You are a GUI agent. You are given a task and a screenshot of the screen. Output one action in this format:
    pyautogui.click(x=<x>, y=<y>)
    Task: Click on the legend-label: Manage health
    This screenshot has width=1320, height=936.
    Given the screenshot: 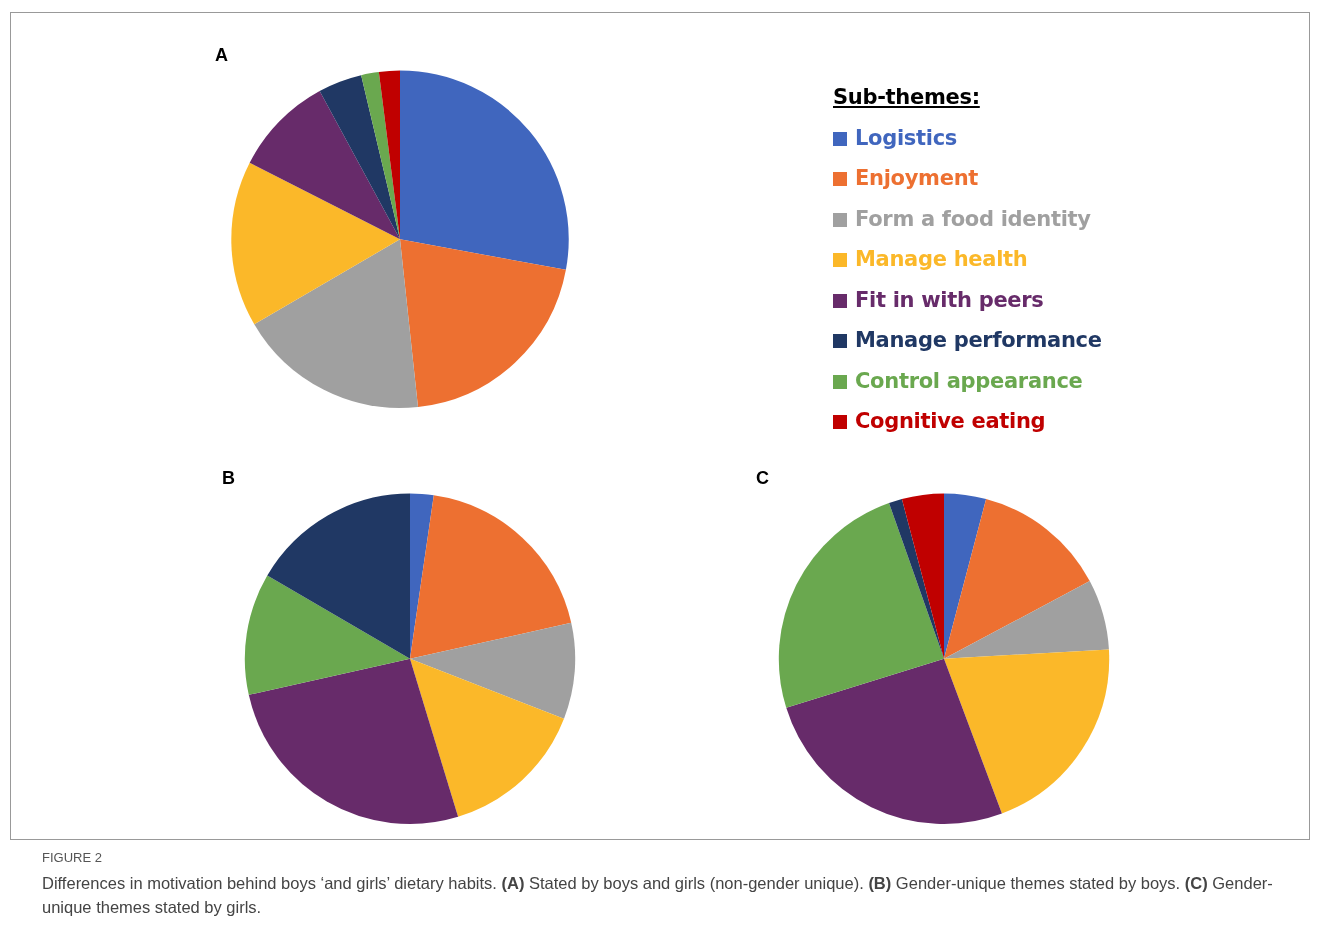 What is the action you would take?
    pyautogui.click(x=941, y=259)
    